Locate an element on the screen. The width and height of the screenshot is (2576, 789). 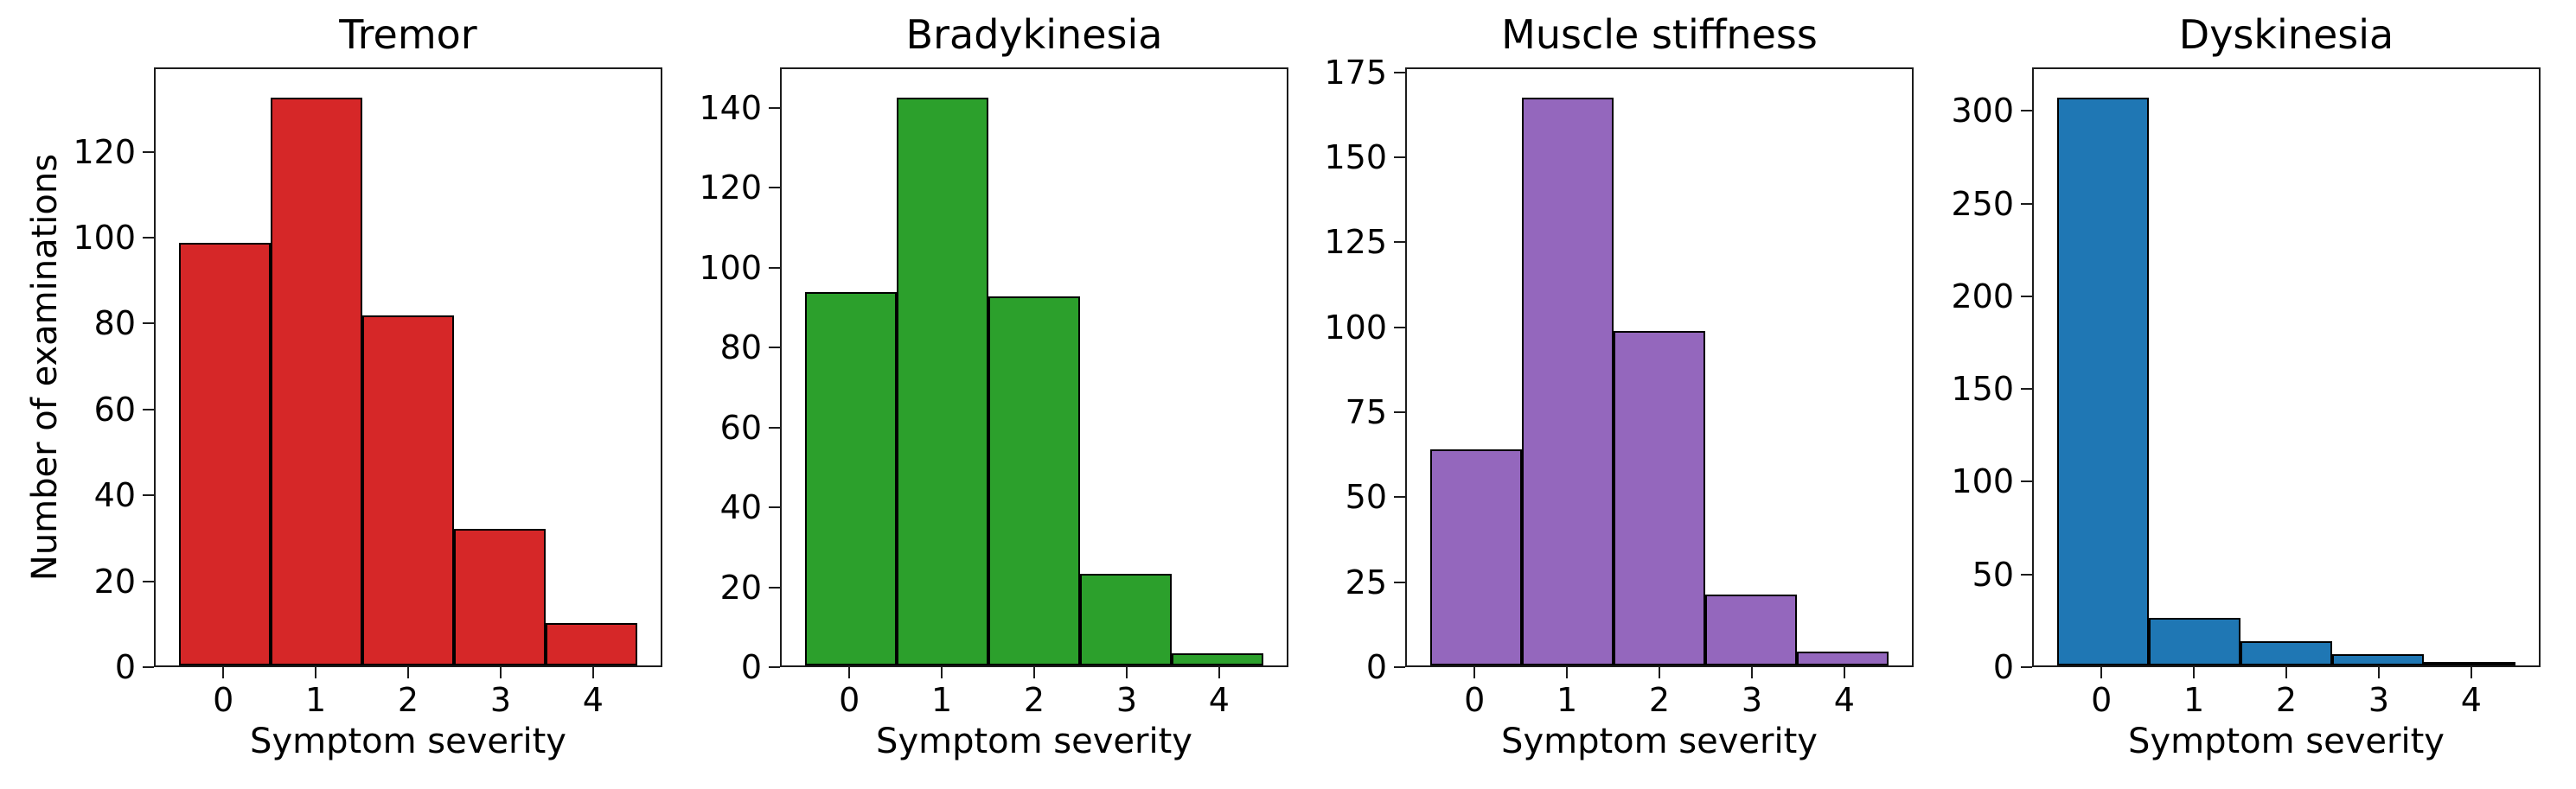
y-tick-label: 40 is located at coordinates (741, 508).